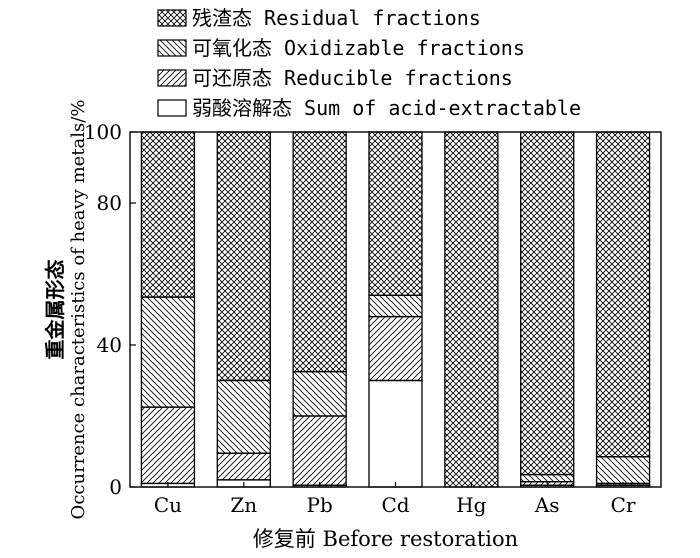  Describe the element at coordinates (623, 470) in the screenshot. I see `bar-segment-cr-s2` at that location.